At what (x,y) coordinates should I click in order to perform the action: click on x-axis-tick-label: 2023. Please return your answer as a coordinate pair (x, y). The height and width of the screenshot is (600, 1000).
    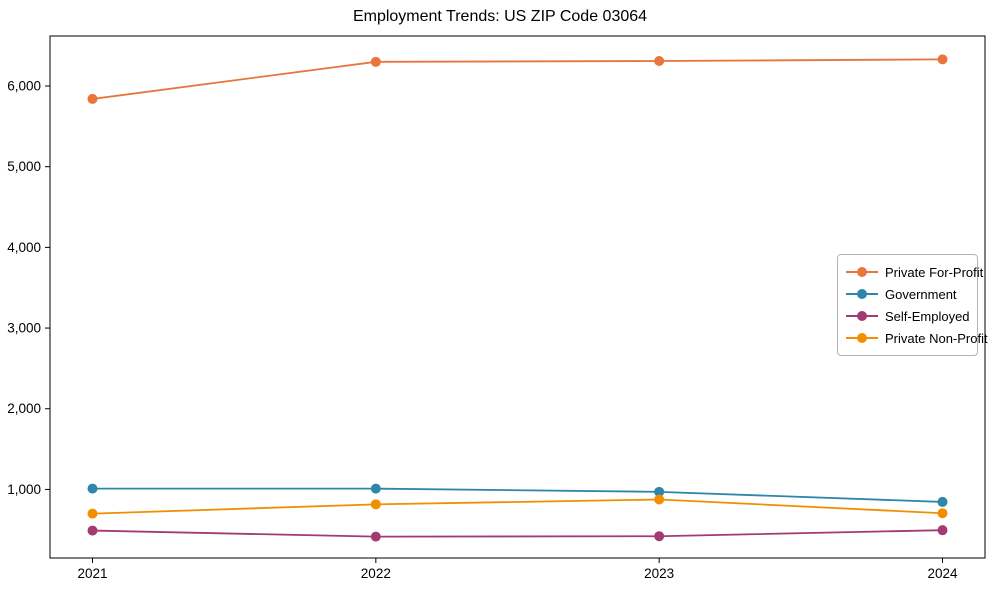
    Looking at the image, I should click on (659, 573).